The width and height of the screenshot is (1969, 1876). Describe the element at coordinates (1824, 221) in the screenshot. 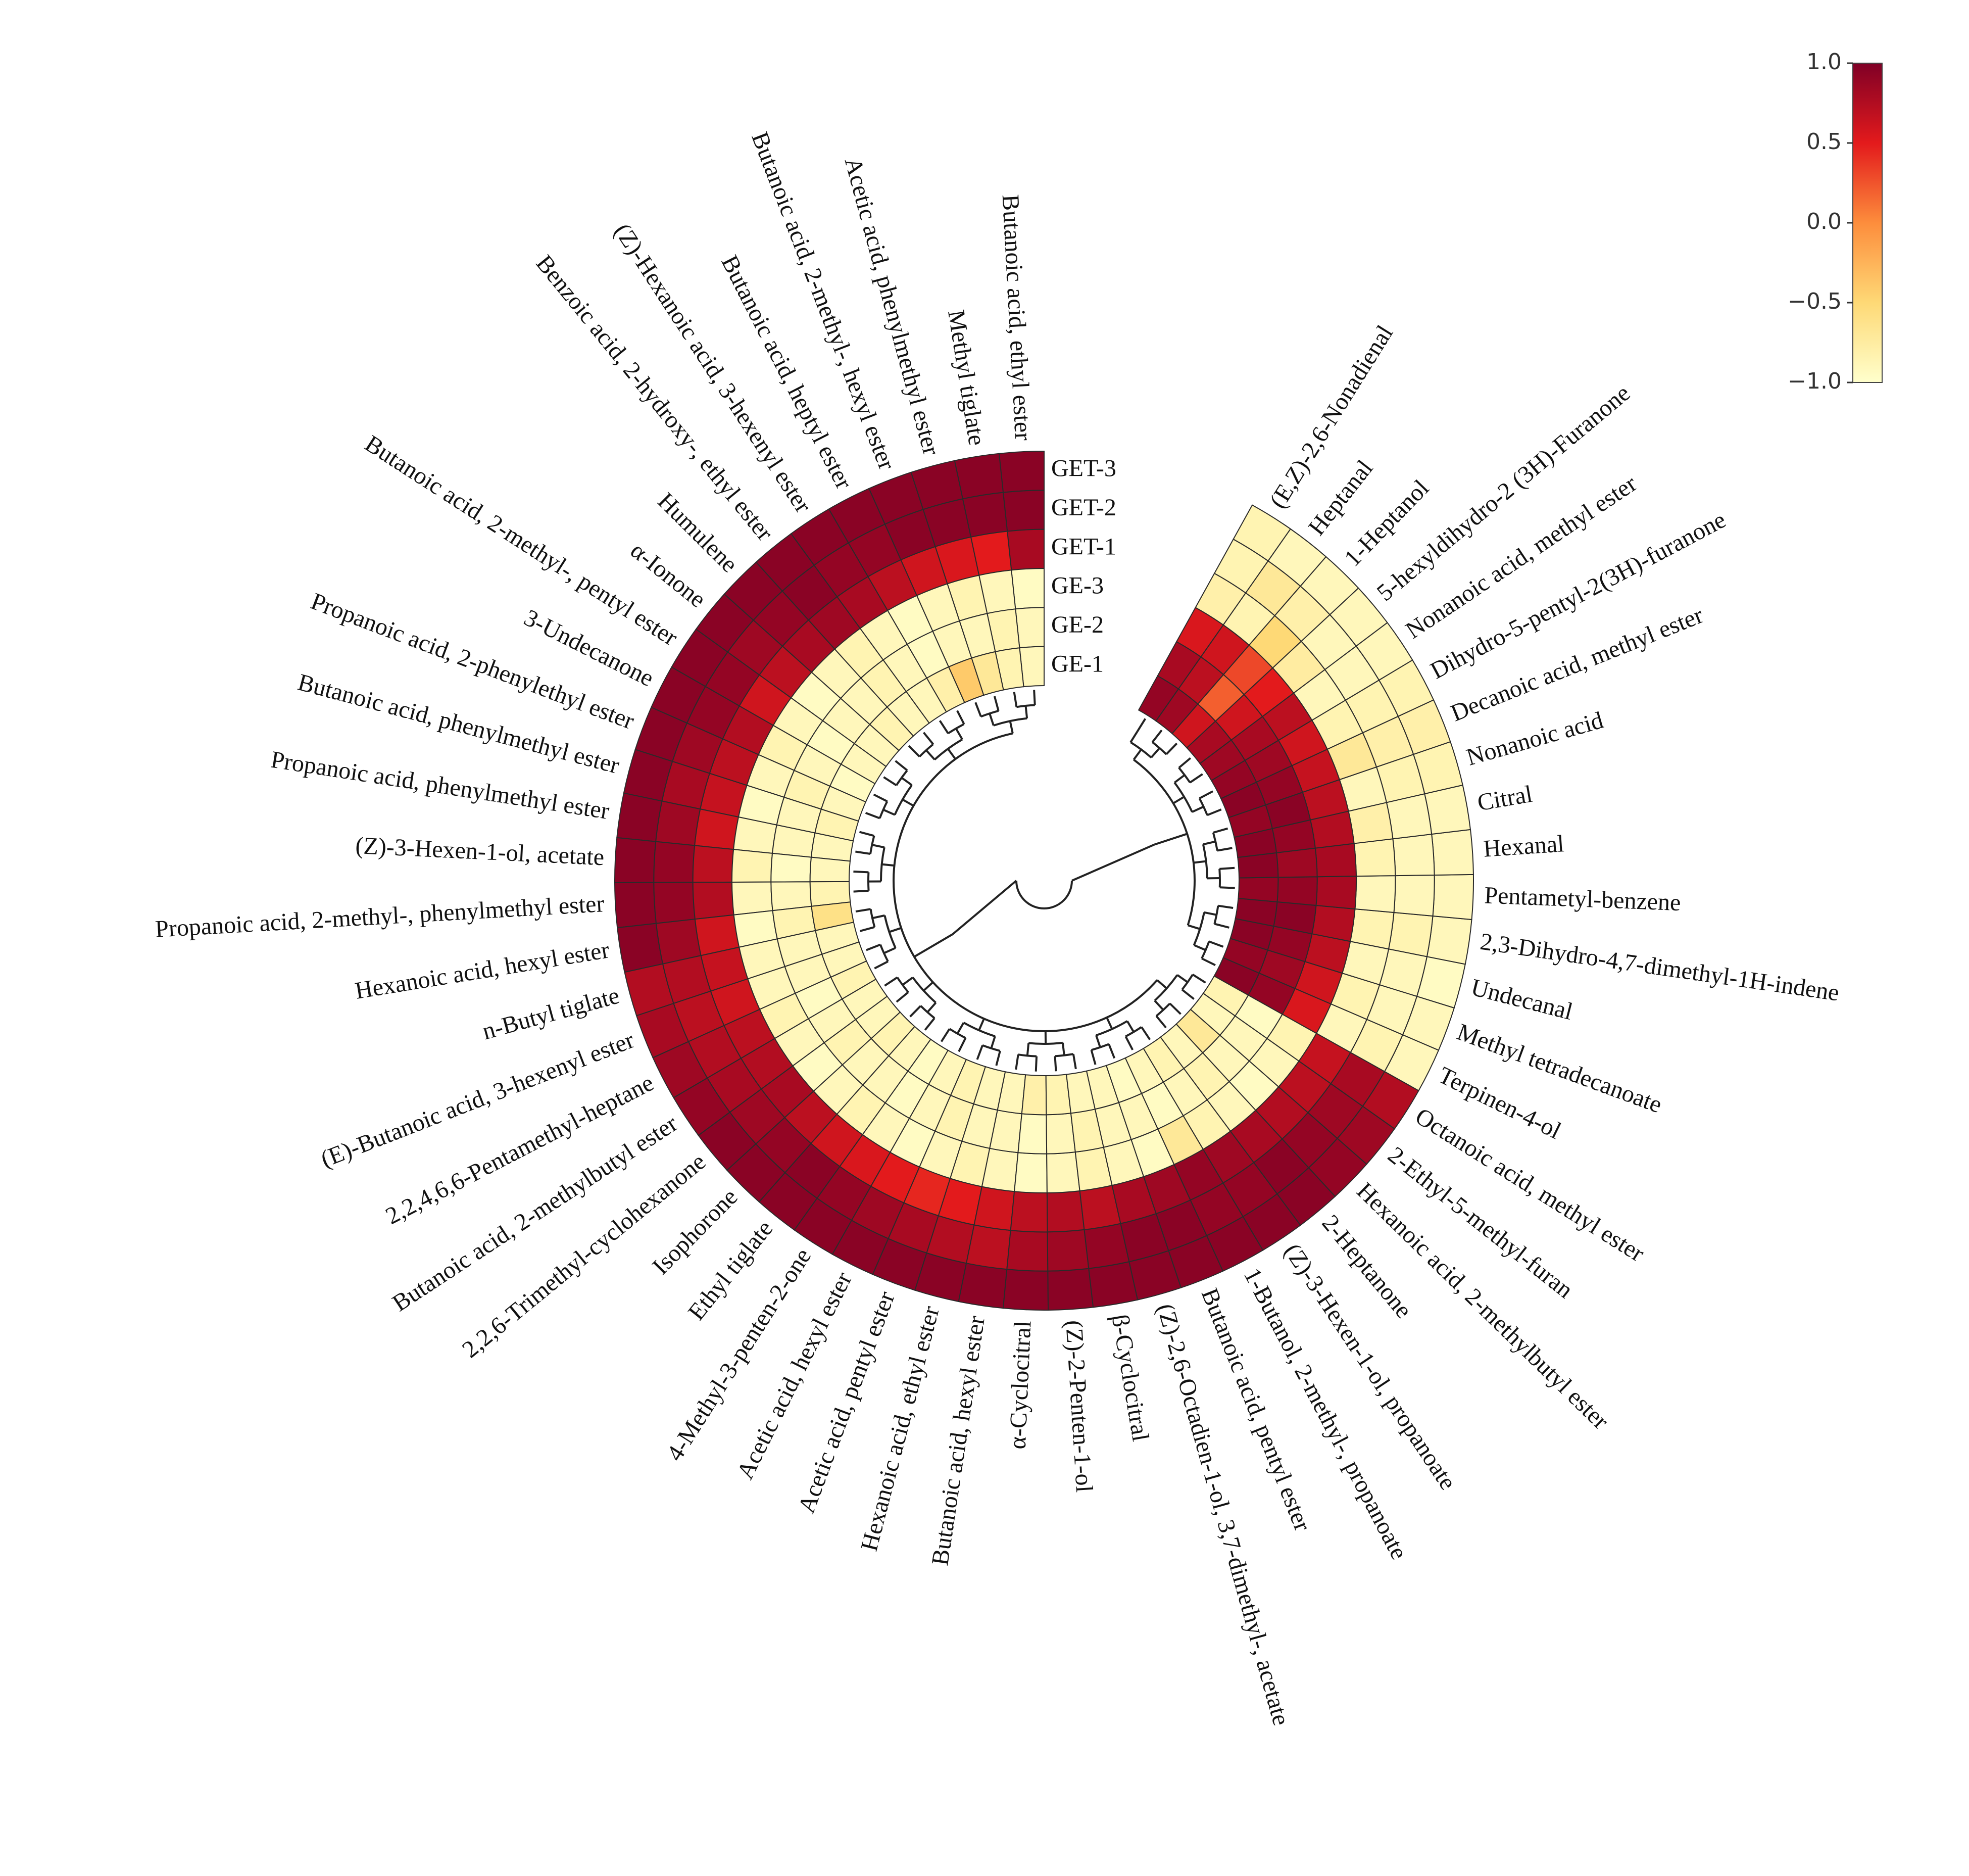

I see `colorbar-tick-label: 0.0` at that location.